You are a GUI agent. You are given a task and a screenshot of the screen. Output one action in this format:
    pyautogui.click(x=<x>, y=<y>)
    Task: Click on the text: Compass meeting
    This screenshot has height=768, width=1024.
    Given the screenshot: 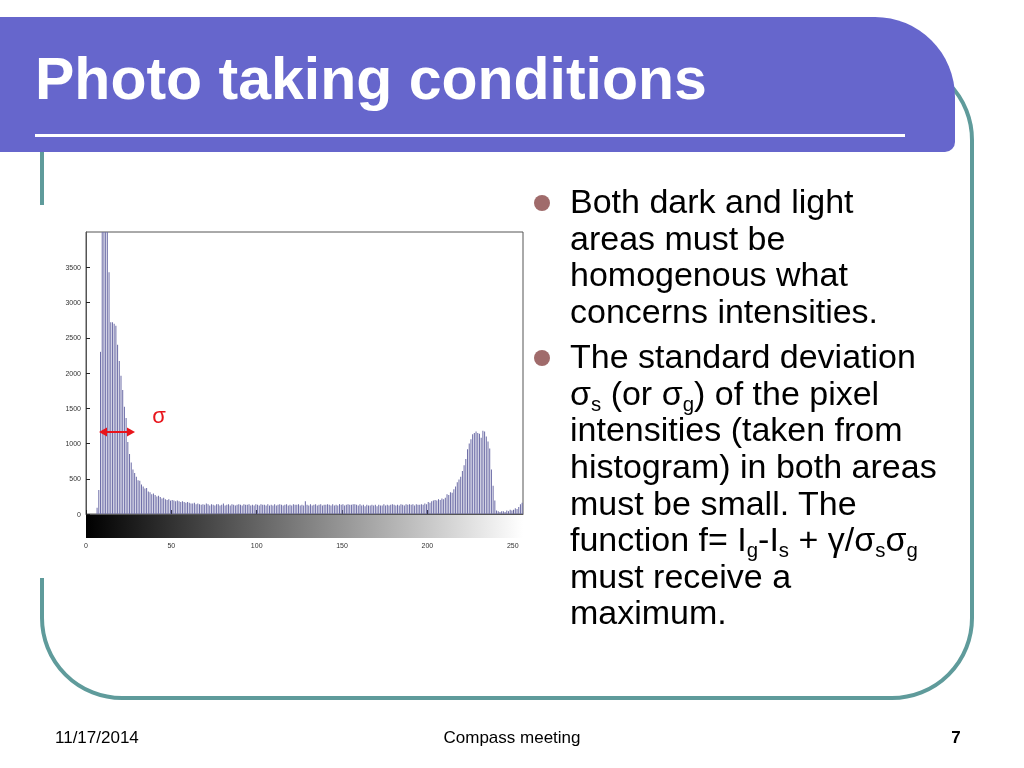 What is the action you would take?
    pyautogui.click(x=512, y=737)
    